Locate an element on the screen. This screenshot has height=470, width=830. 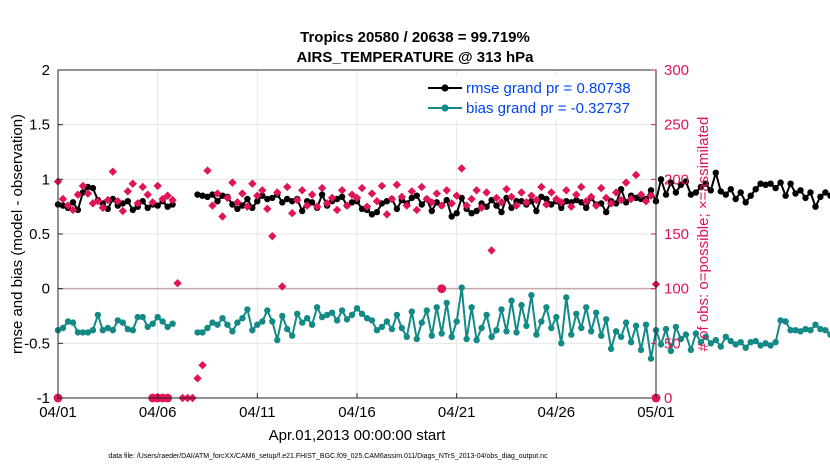
y2-tick-label: 200 is located at coordinates (676, 179).